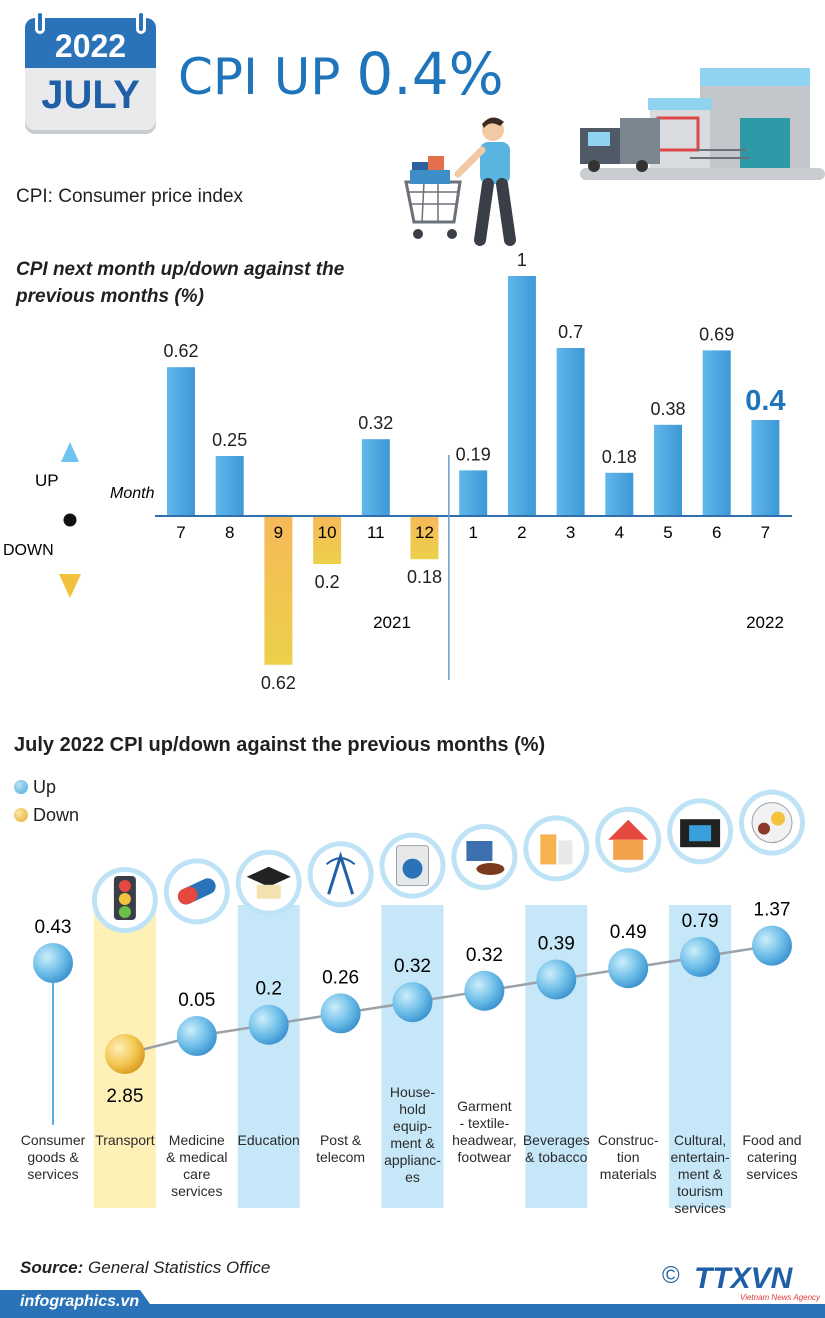 The width and height of the screenshot is (825, 1318). What do you see at coordinates (460, 181) in the screenshot?
I see `shopper-illustration` at bounding box center [460, 181].